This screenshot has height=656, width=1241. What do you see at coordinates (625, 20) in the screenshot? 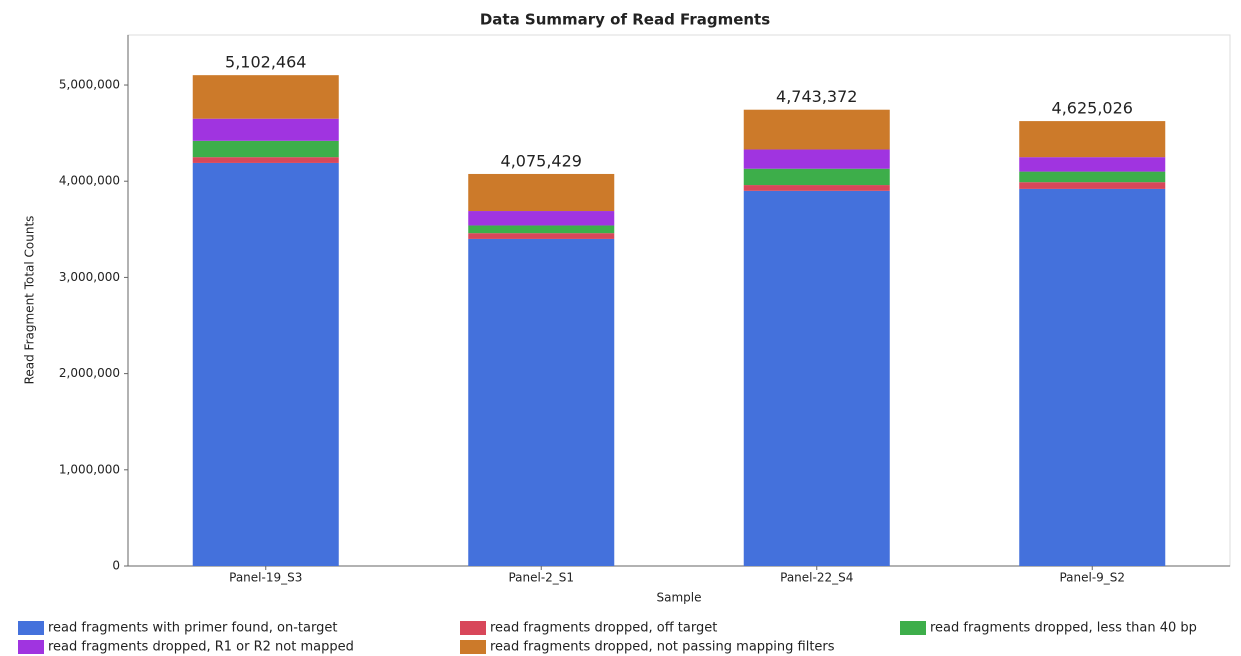
I see `chart-title: Data Summary of Read Fragments` at bounding box center [625, 20].